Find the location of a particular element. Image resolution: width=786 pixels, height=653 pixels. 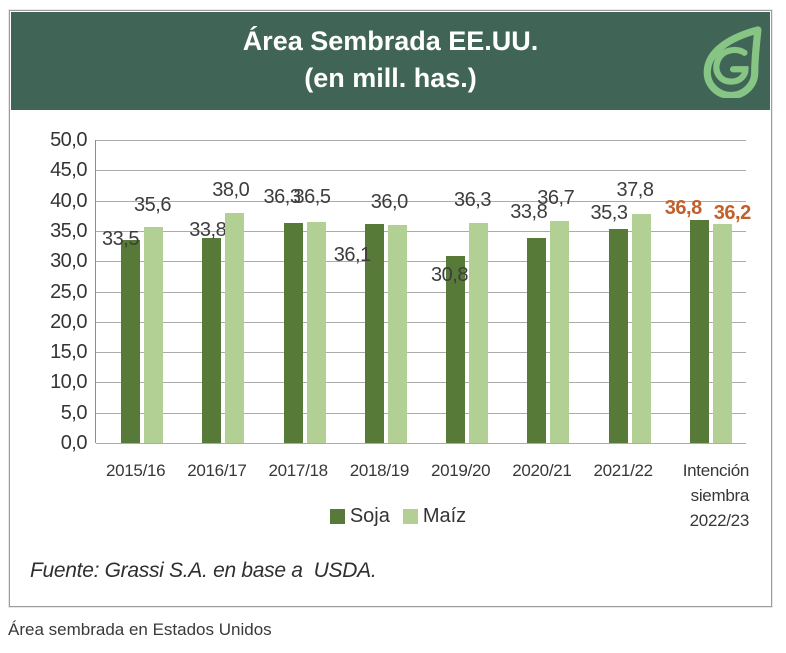

x-axis-label-2: 2017/18 is located at coordinates (298, 470).